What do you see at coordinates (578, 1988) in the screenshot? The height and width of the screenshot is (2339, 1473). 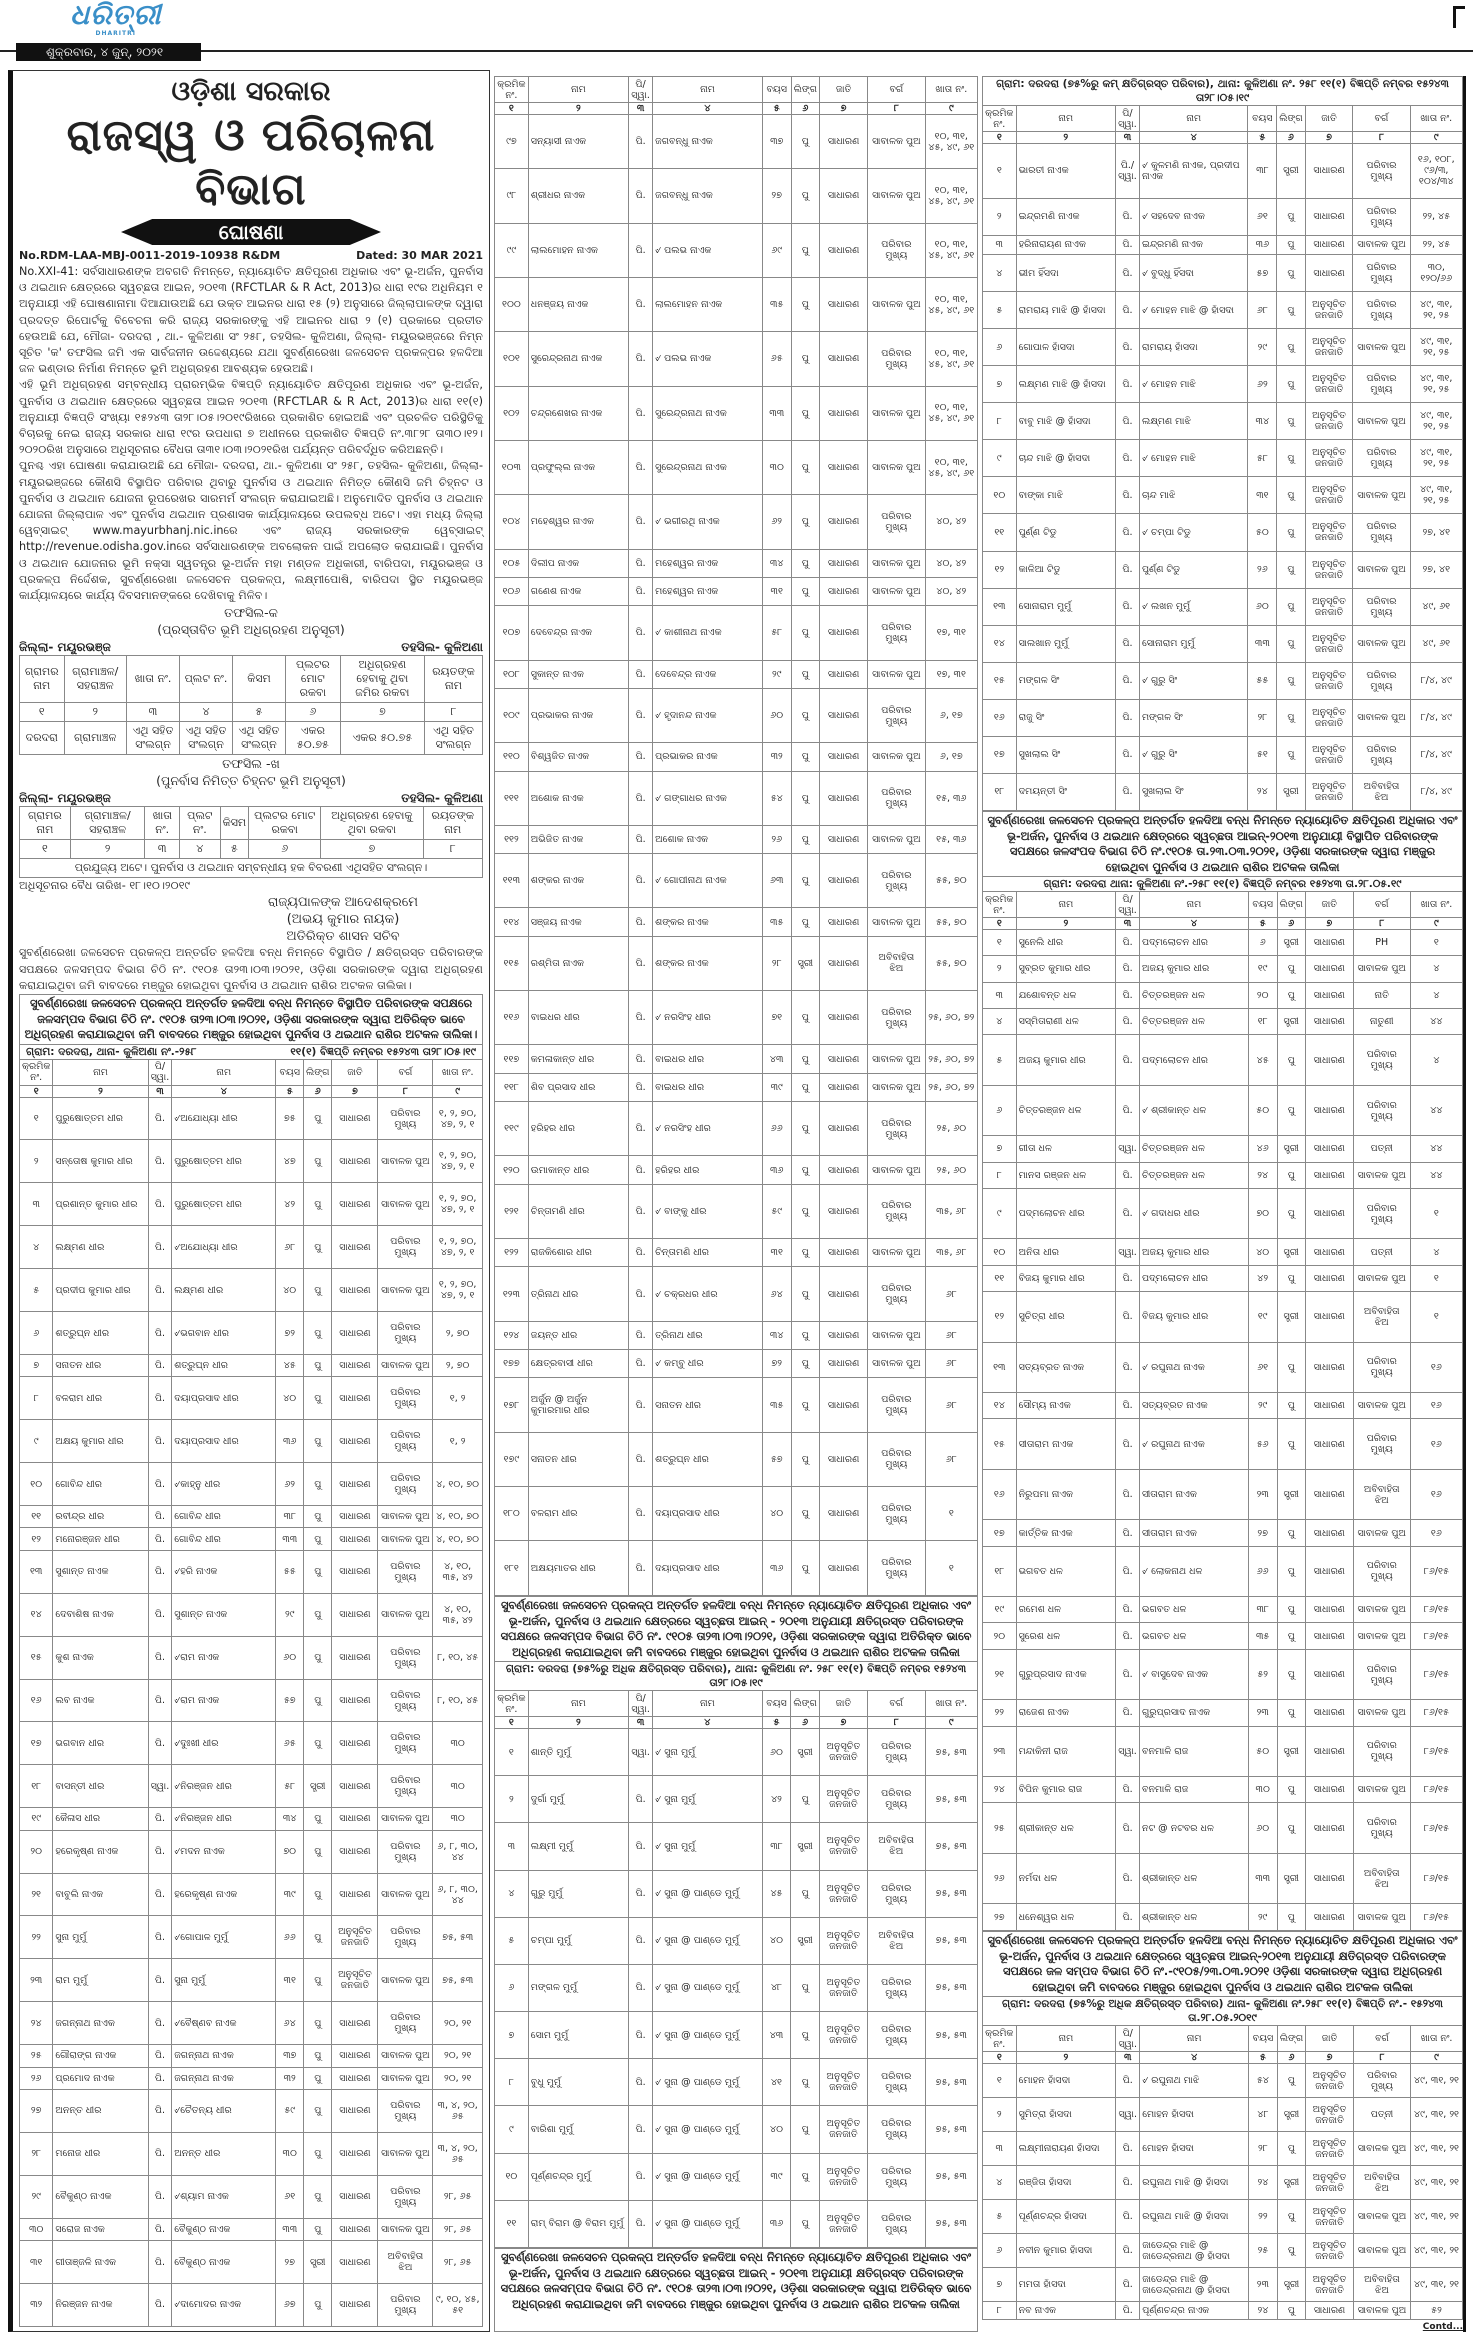 I see `table-cell: ମଙ୍ଗଳ ମୁର୍ମୁ` at bounding box center [578, 1988].